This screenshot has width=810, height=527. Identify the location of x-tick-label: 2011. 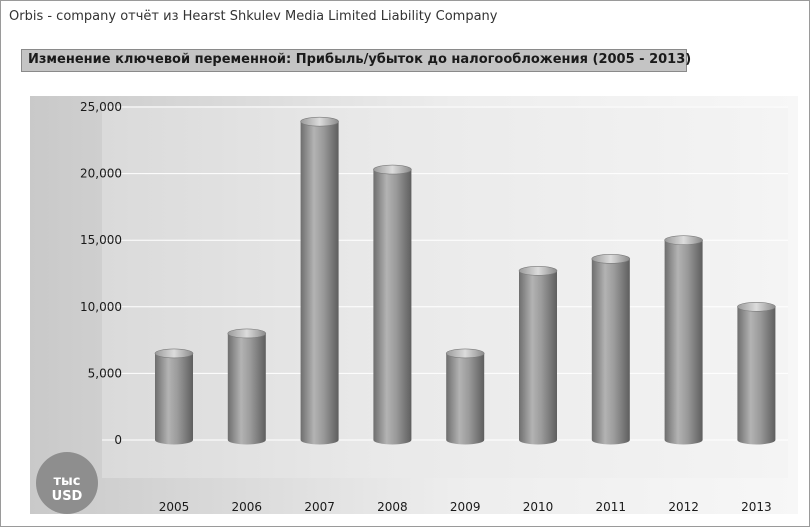
(611, 507).